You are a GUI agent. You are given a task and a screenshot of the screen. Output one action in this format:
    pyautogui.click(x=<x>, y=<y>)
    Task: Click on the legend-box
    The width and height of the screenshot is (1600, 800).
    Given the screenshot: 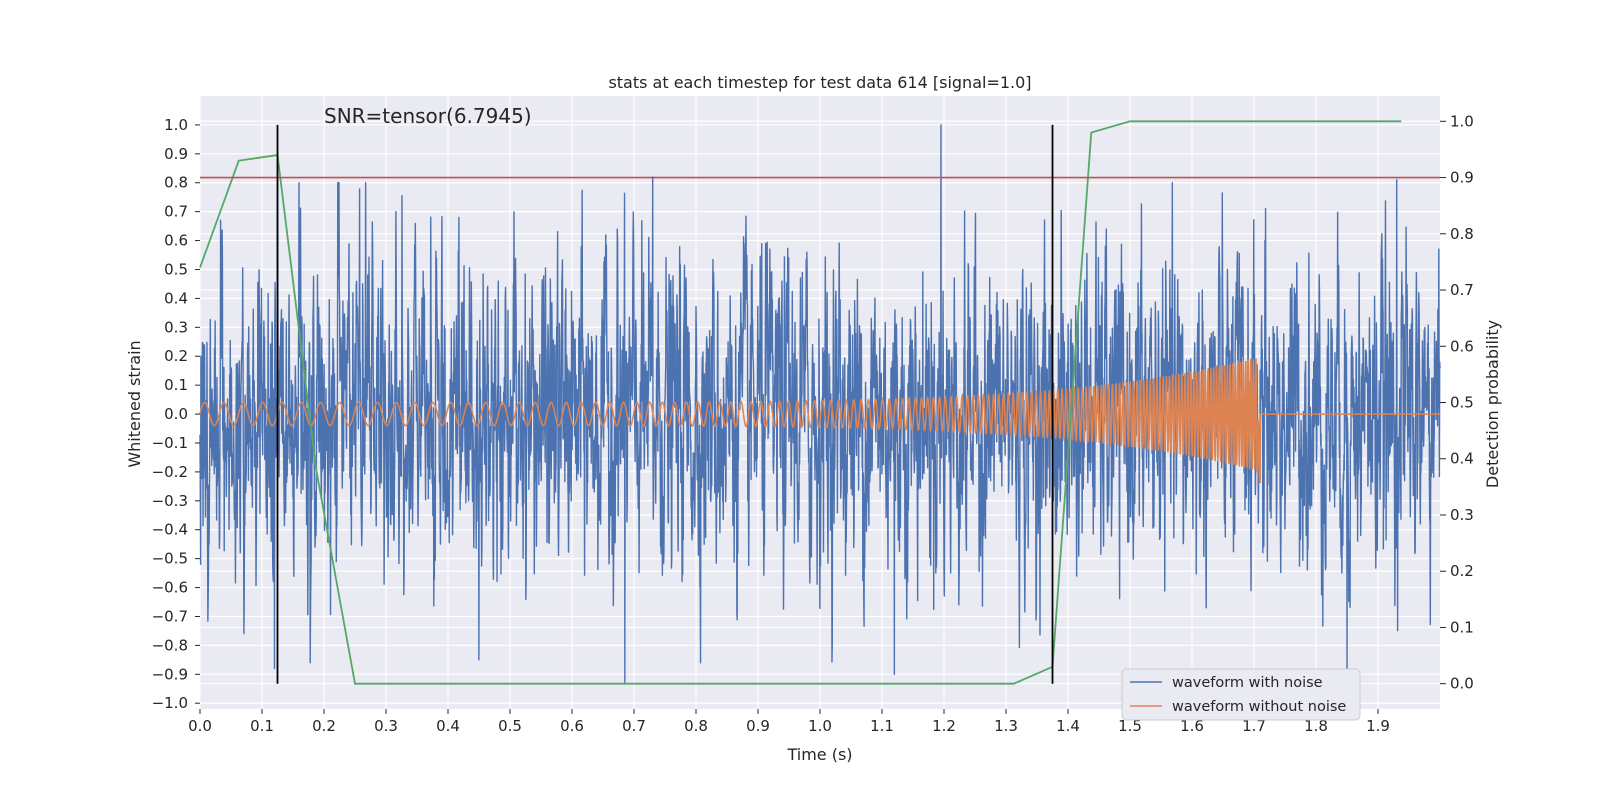 What is the action you would take?
    pyautogui.click(x=1241, y=694)
    